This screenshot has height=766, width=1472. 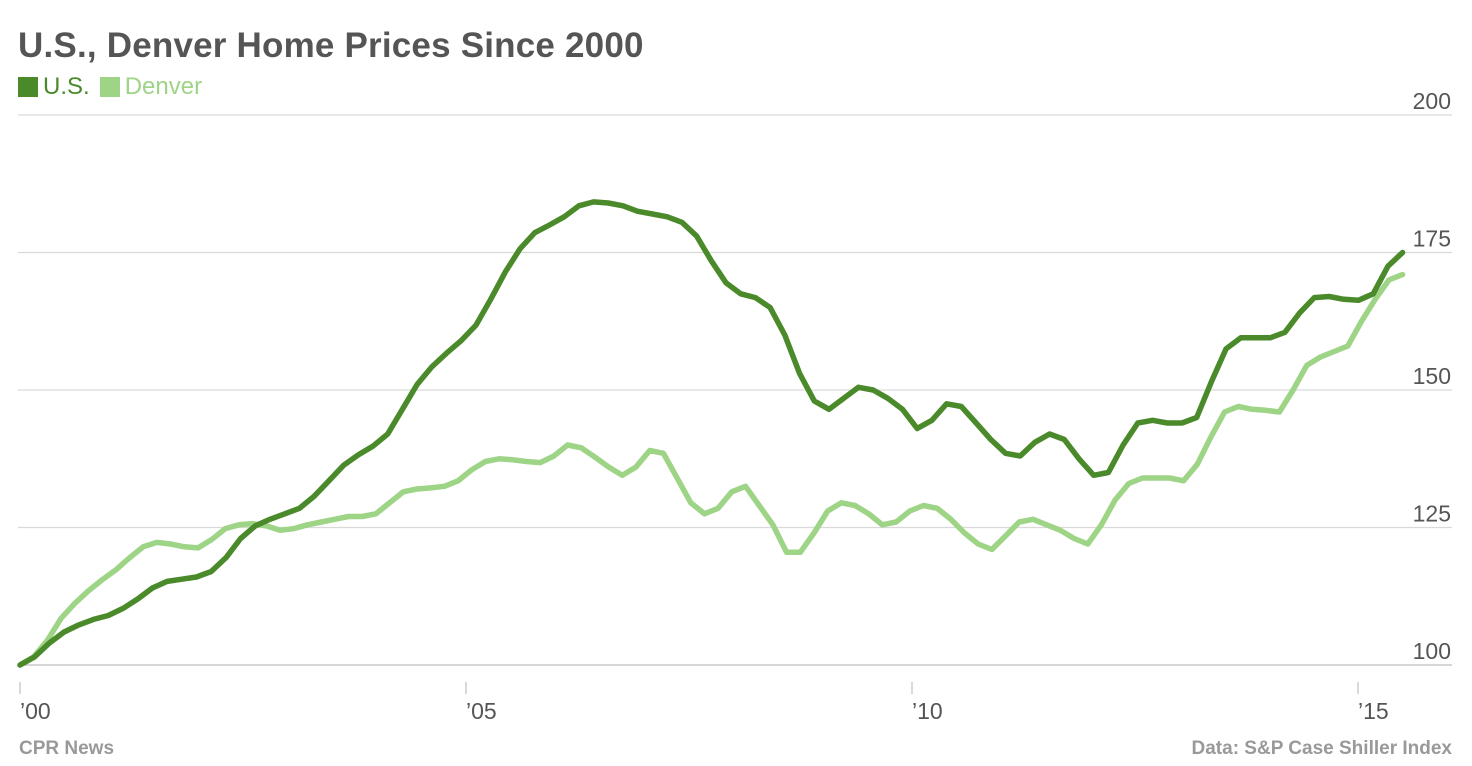 I want to click on y-tick-label-150: 150, so click(x=1432, y=376).